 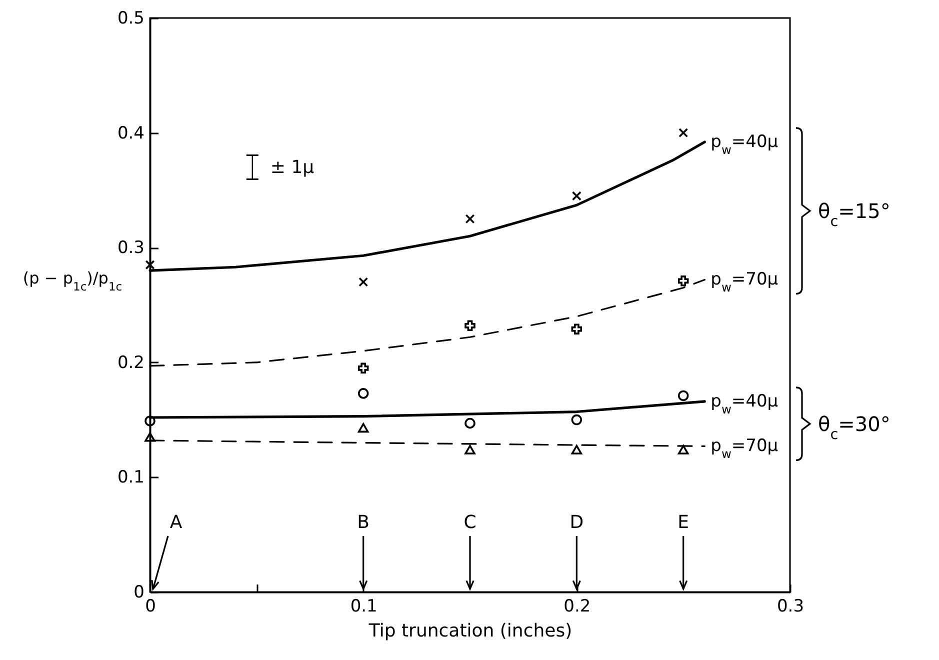 What do you see at coordinates (292, 167) in the screenshot?
I see `annotation: ± 1μ` at bounding box center [292, 167].